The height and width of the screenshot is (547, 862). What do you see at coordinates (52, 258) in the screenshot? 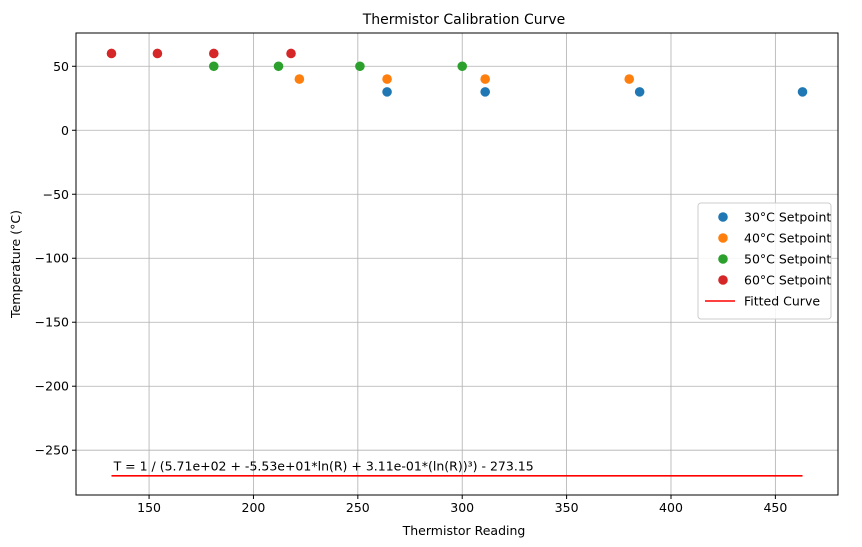
I see `y-tick-label: −100` at bounding box center [52, 258].